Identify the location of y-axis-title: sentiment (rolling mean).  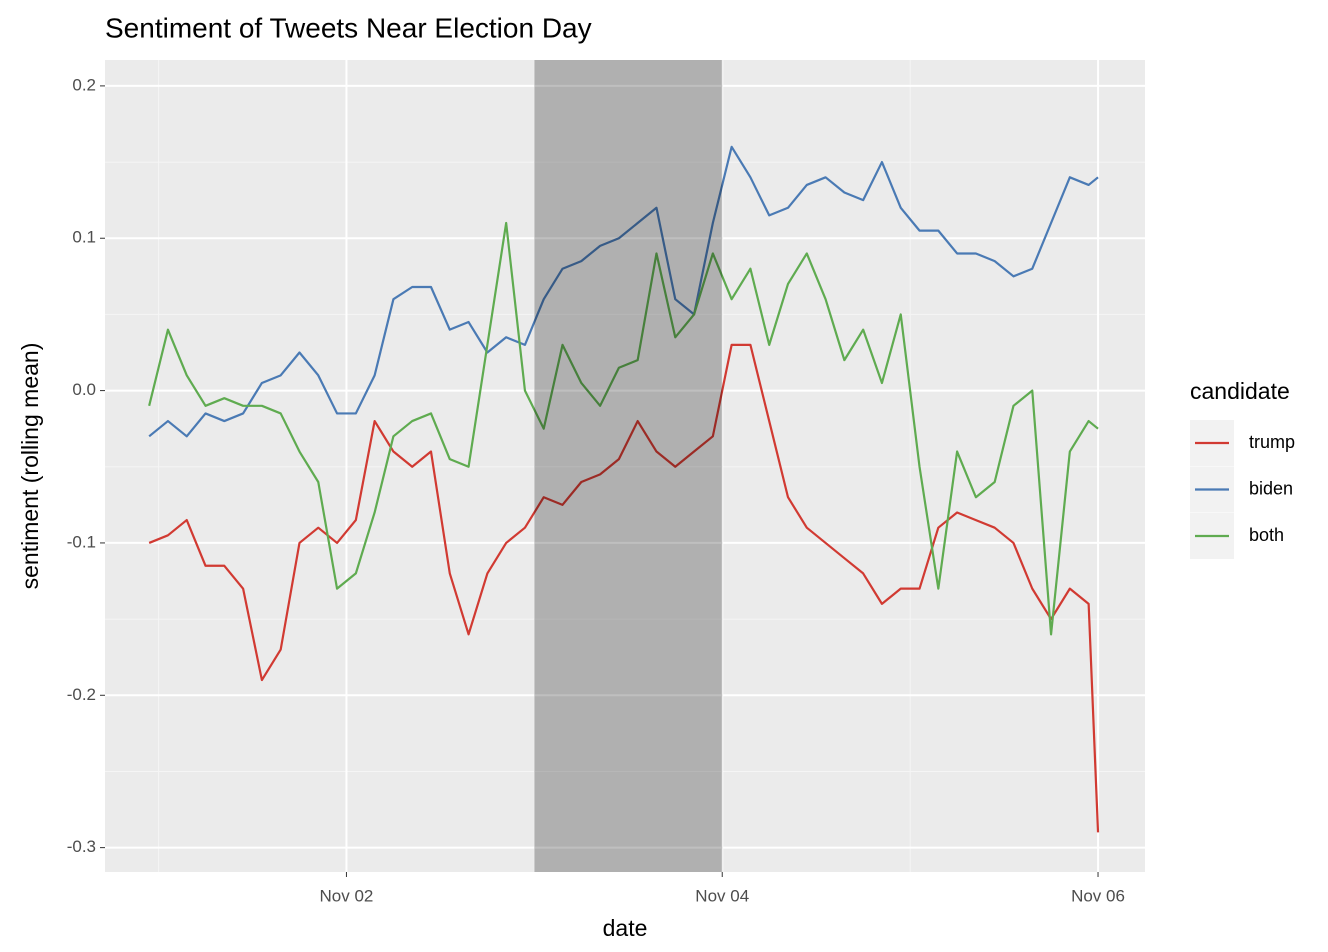
(30, 466).